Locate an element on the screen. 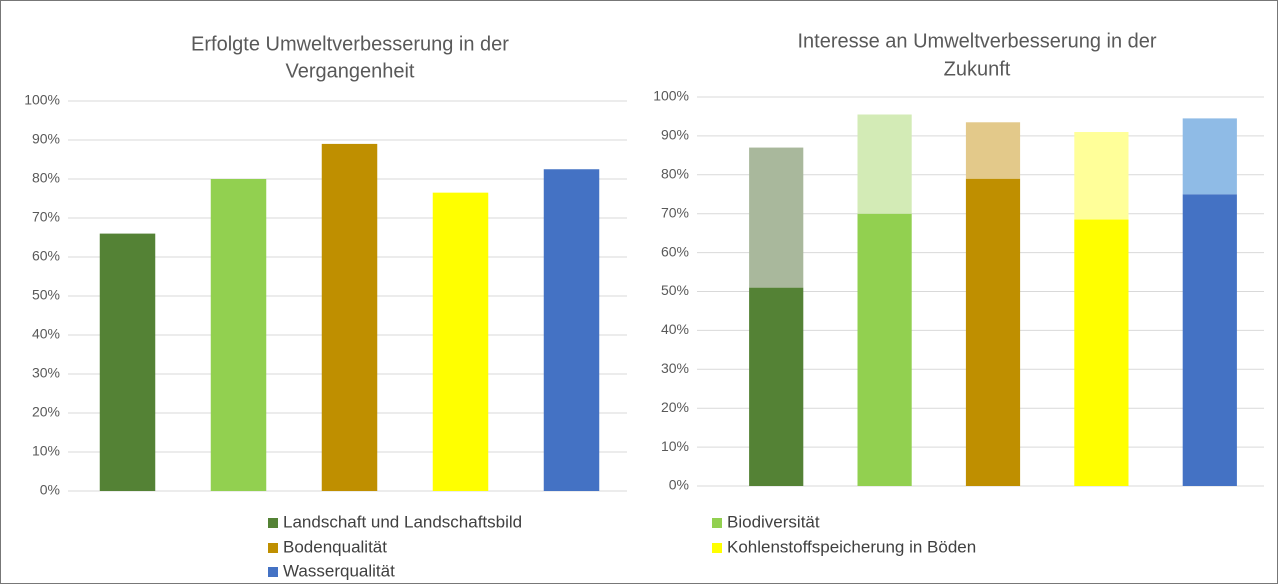  legend-label: Wasserqualität is located at coordinates (339, 570).